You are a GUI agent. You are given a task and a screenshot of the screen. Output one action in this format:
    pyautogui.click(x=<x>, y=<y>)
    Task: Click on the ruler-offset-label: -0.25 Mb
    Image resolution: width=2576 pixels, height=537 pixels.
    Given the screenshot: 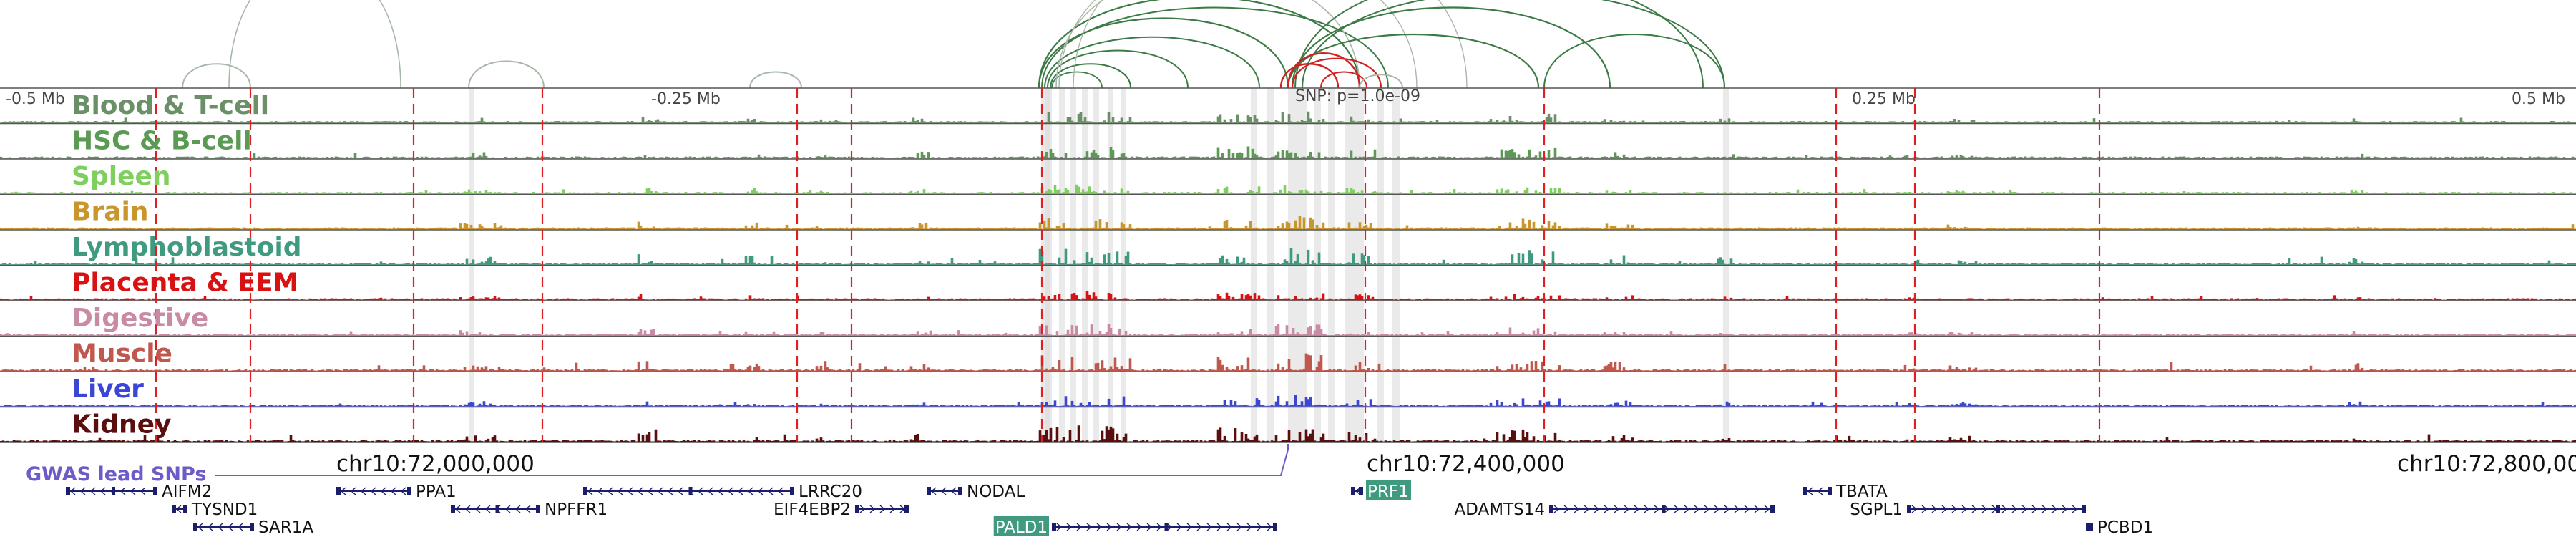 What is the action you would take?
    pyautogui.click(x=686, y=99)
    